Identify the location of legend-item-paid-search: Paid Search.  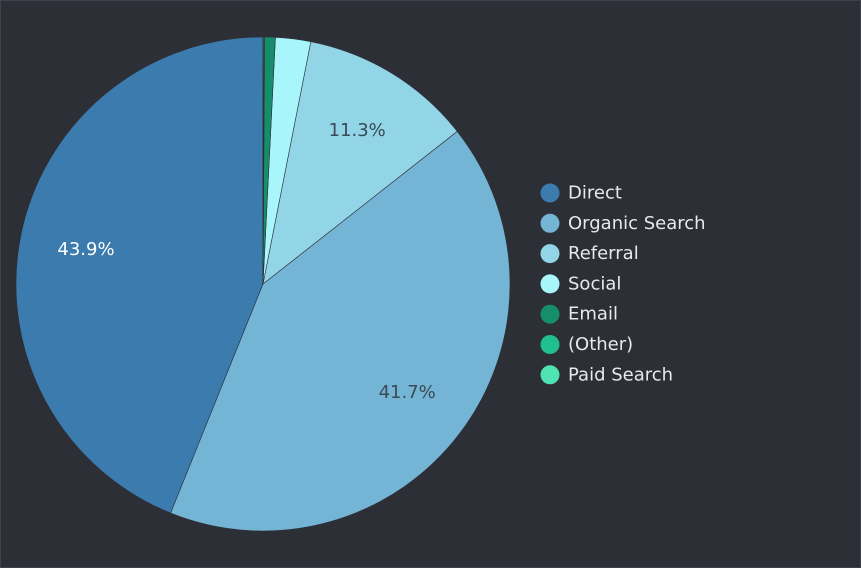
(607, 374).